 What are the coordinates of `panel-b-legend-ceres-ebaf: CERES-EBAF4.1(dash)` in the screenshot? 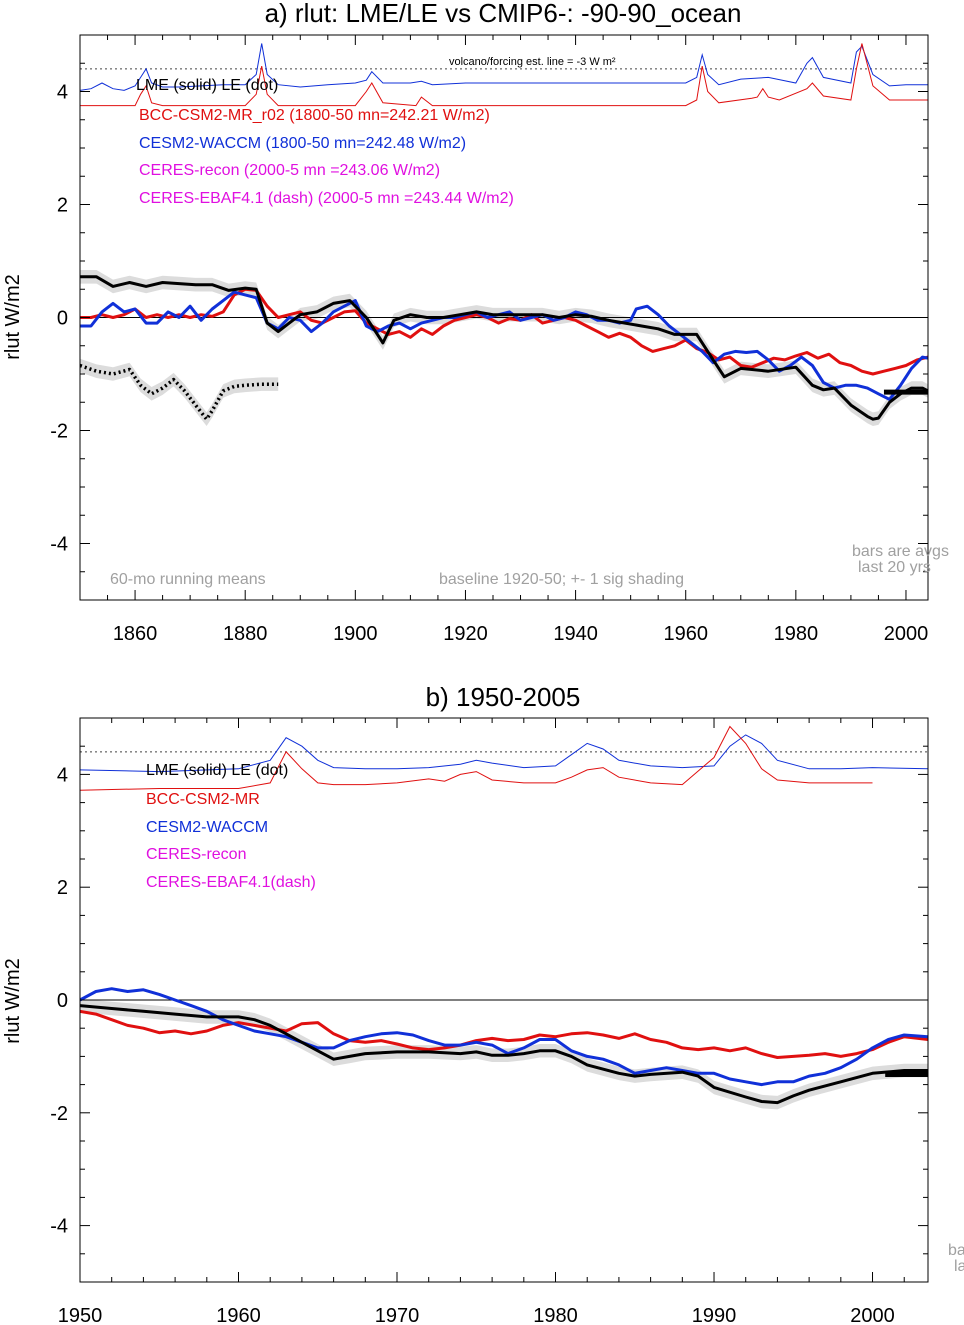 It's located at (231, 882).